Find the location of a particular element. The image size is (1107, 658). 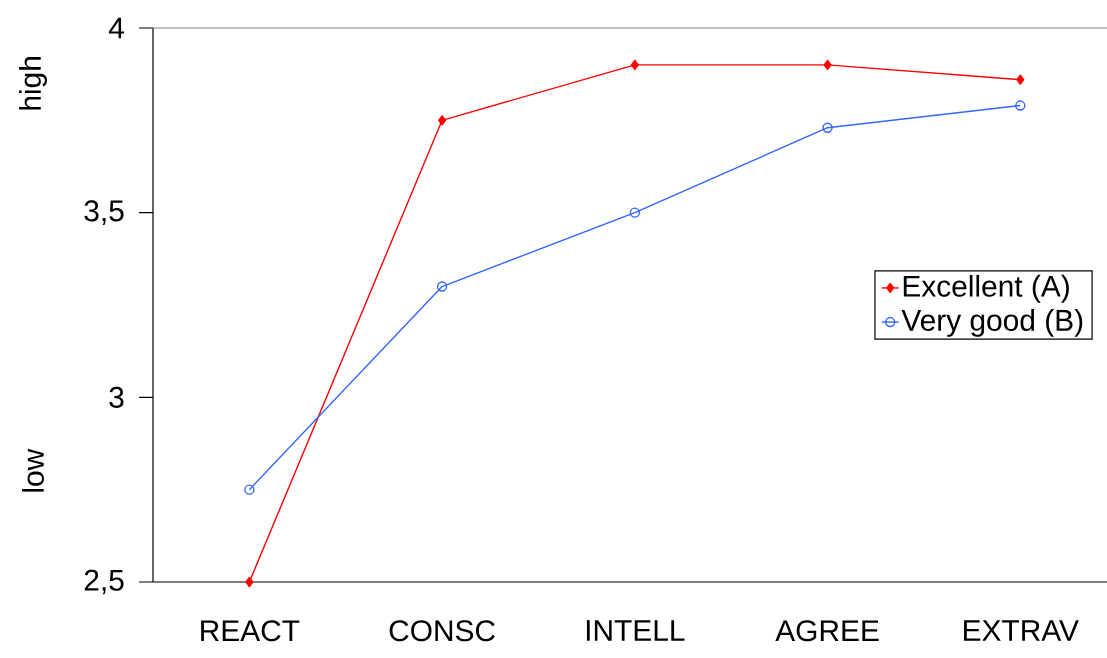

x-tick-label: REACT is located at coordinates (250, 631).